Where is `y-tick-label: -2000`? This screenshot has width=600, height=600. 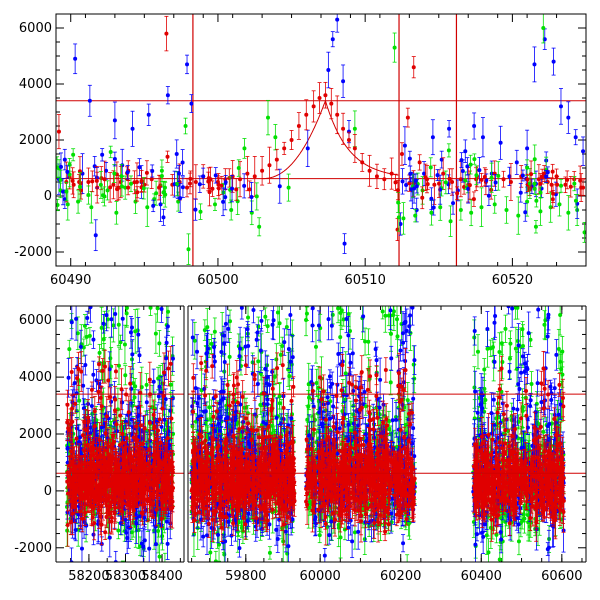 y-tick-label: -2000 is located at coordinates (33, 252).